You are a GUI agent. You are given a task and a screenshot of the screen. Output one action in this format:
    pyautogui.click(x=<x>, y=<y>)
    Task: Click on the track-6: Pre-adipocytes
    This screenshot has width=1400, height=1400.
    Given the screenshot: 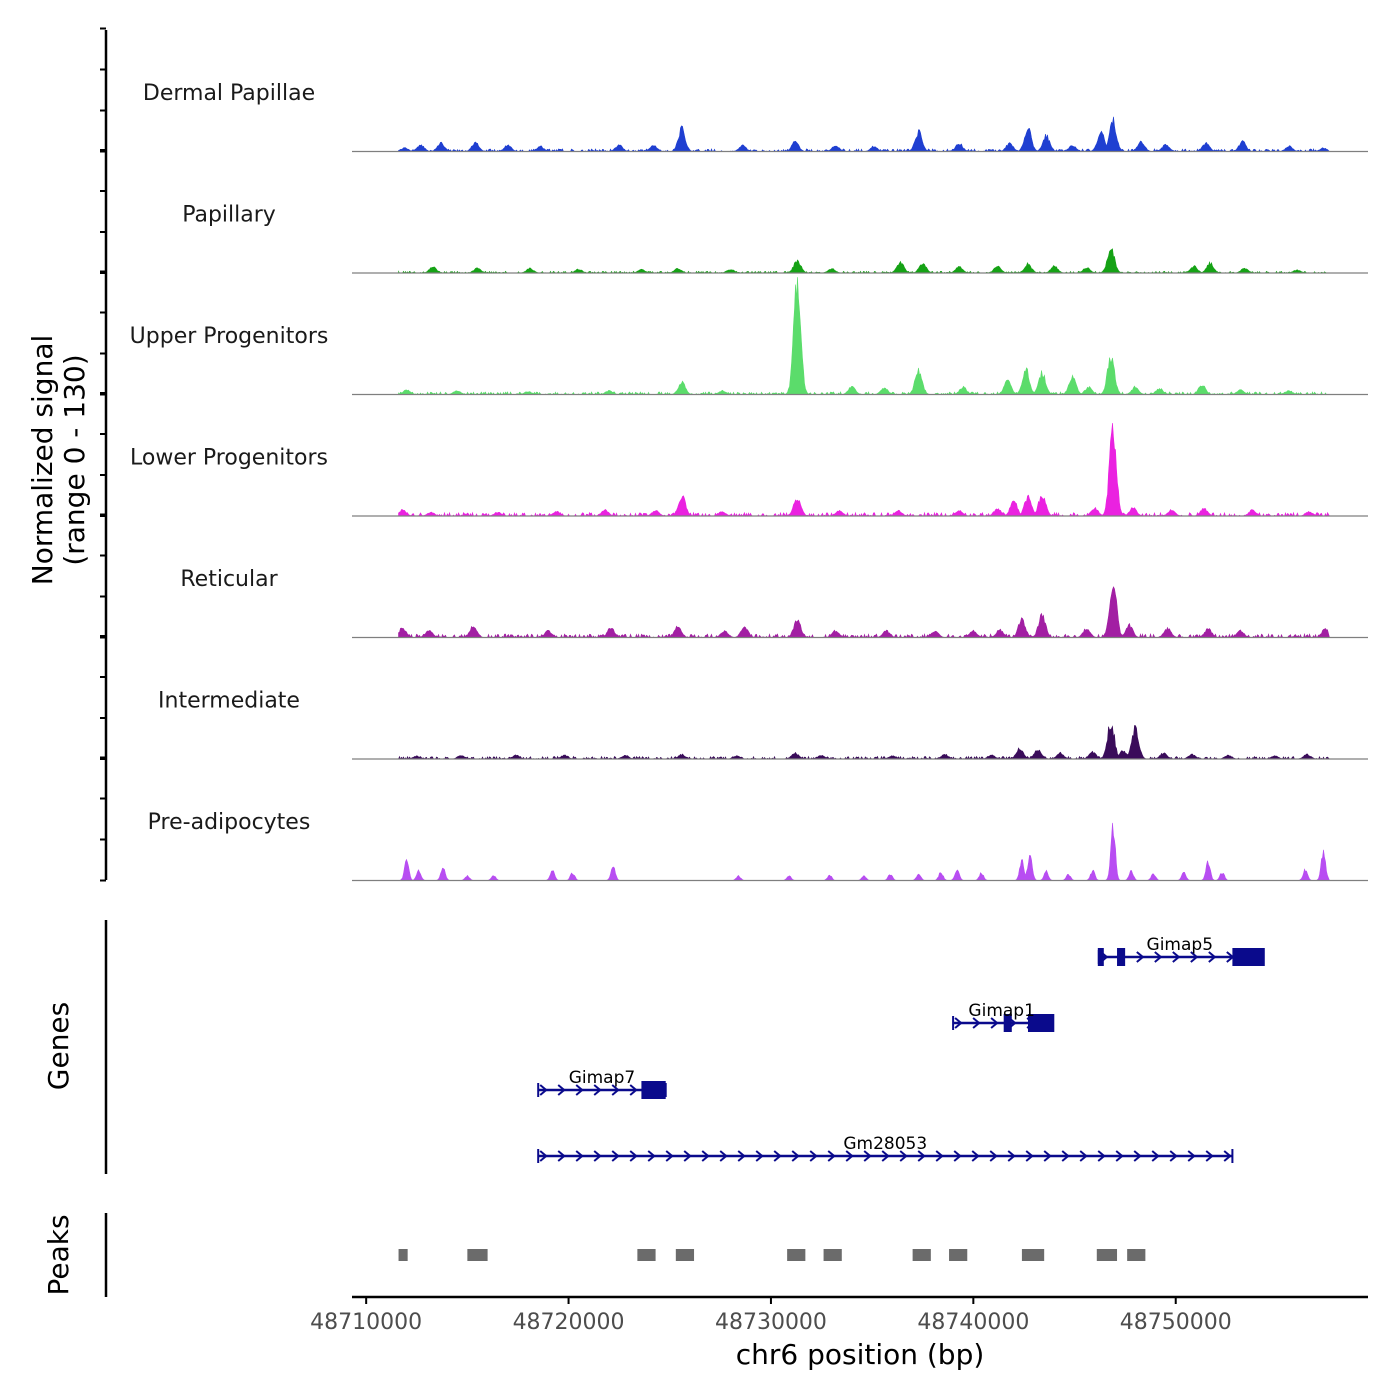 What is the action you would take?
    pyautogui.click(x=758, y=846)
    